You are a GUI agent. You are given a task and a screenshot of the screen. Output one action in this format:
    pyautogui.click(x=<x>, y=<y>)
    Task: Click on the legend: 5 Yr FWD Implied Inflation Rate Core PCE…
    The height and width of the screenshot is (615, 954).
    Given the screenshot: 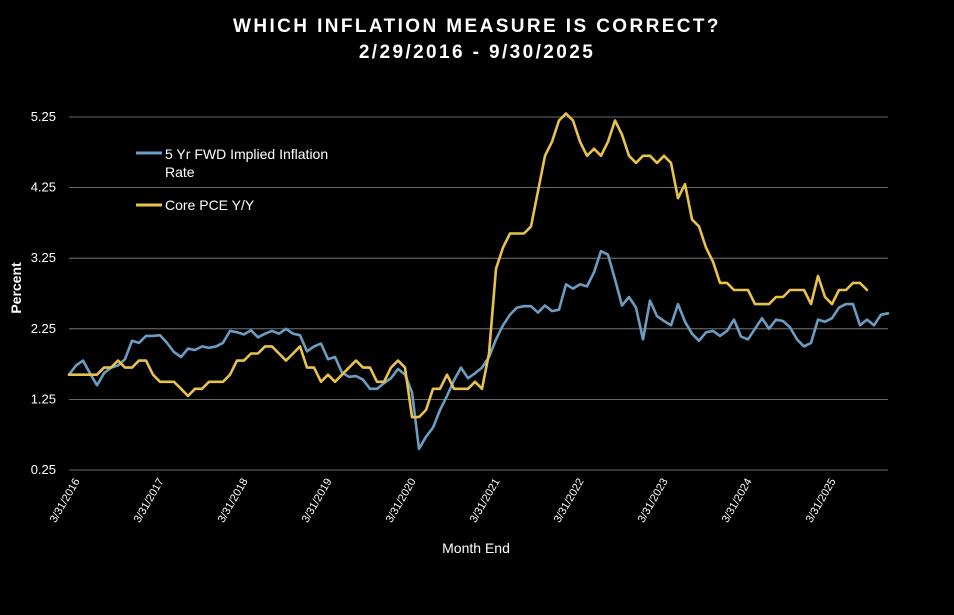 What is the action you would take?
    pyautogui.click(x=232, y=179)
    